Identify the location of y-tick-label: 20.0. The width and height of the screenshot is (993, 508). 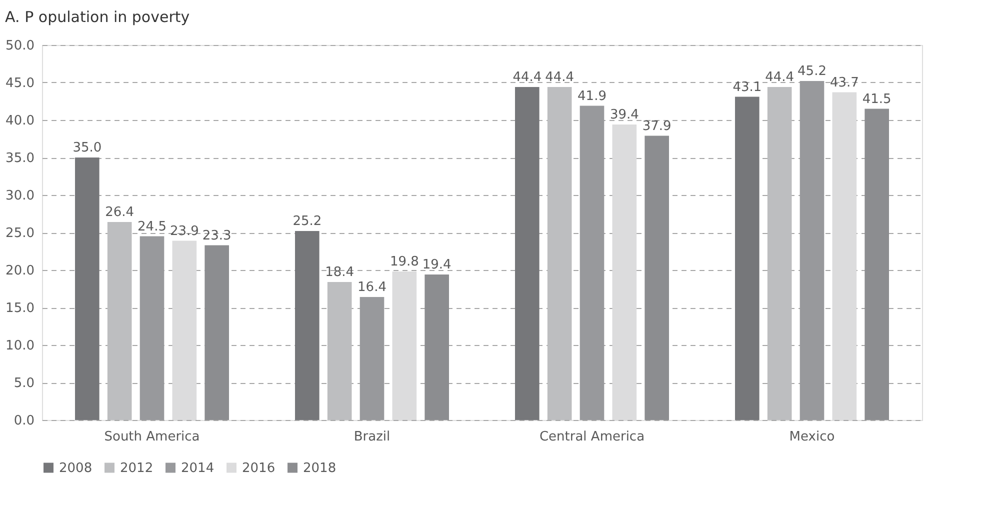
(20, 271).